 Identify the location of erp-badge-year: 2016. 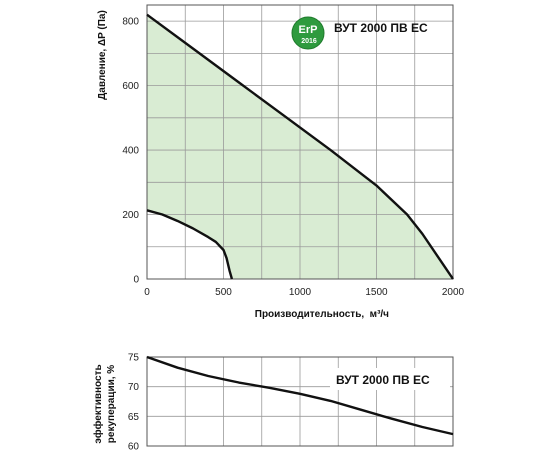
(309, 41).